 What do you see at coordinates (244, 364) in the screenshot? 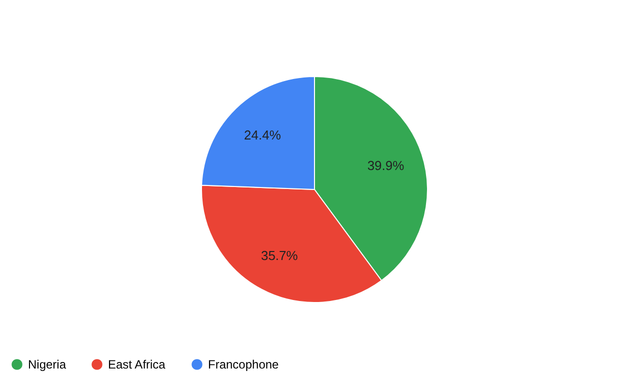
I see `legend-label: Francophone` at bounding box center [244, 364].